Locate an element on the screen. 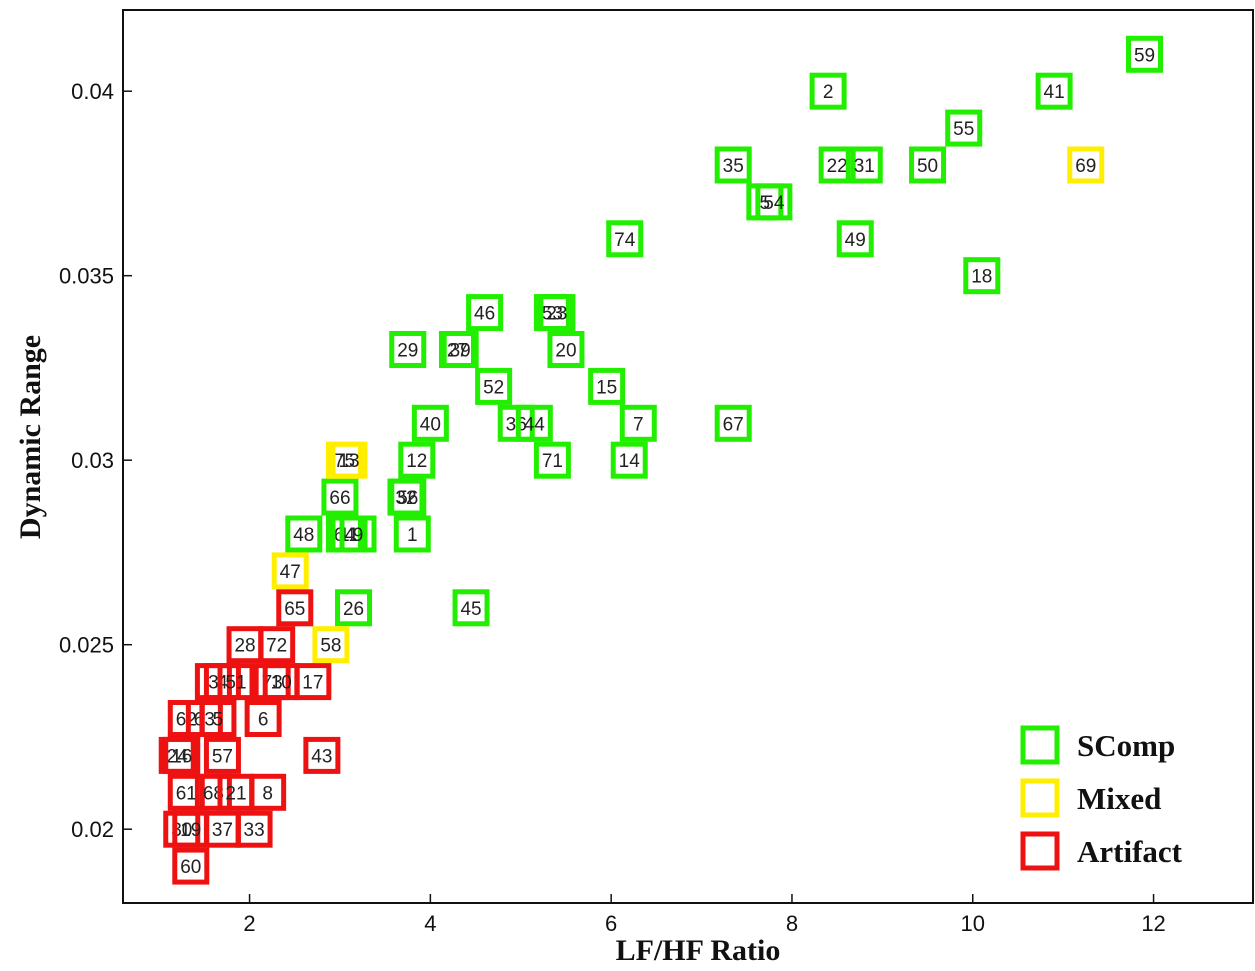 The image size is (1255, 971). point-label: 41 is located at coordinates (1054, 92).